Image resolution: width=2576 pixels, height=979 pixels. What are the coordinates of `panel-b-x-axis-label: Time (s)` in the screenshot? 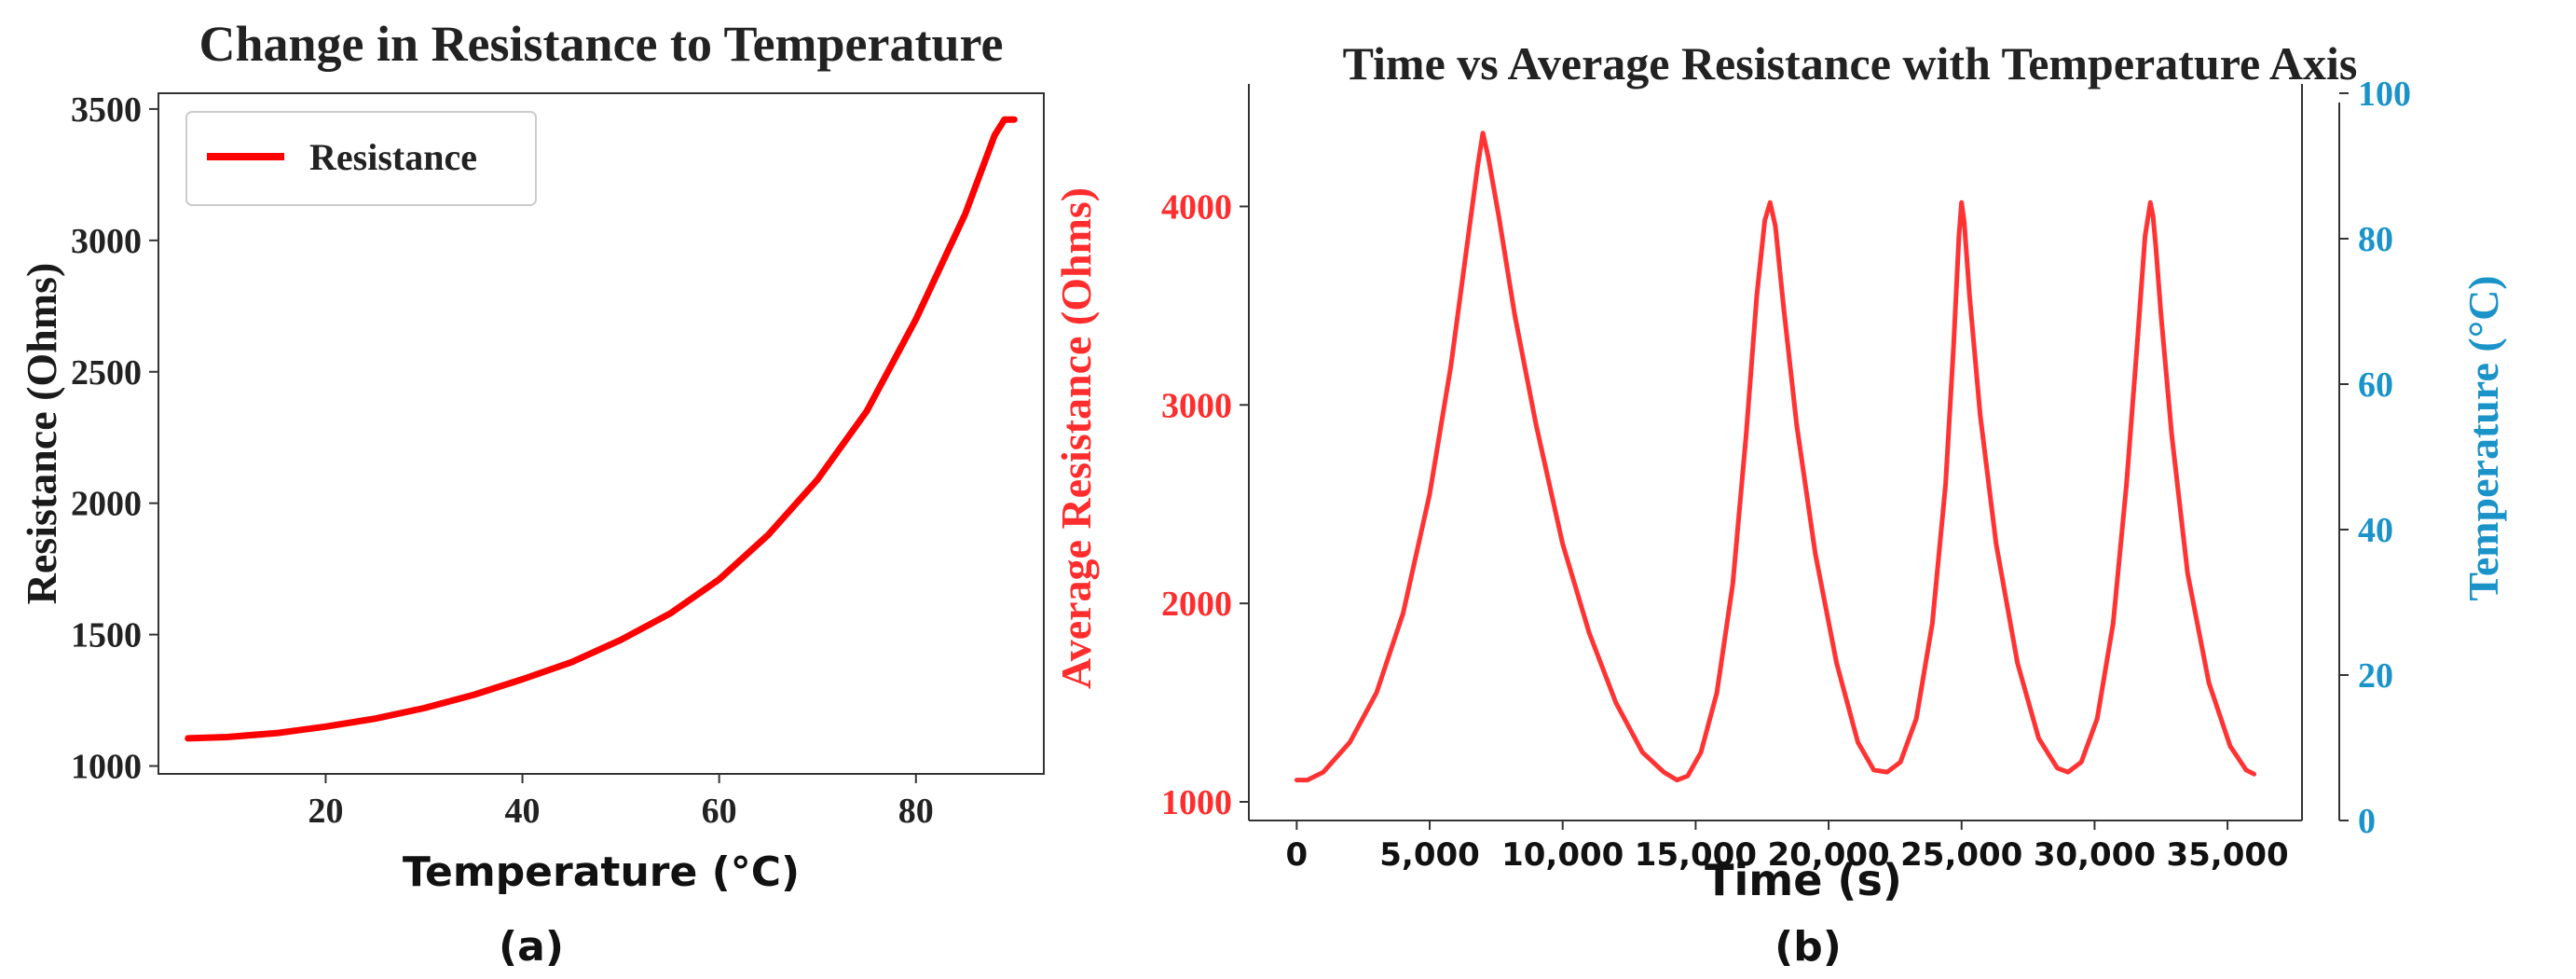 It's located at (1803, 880).